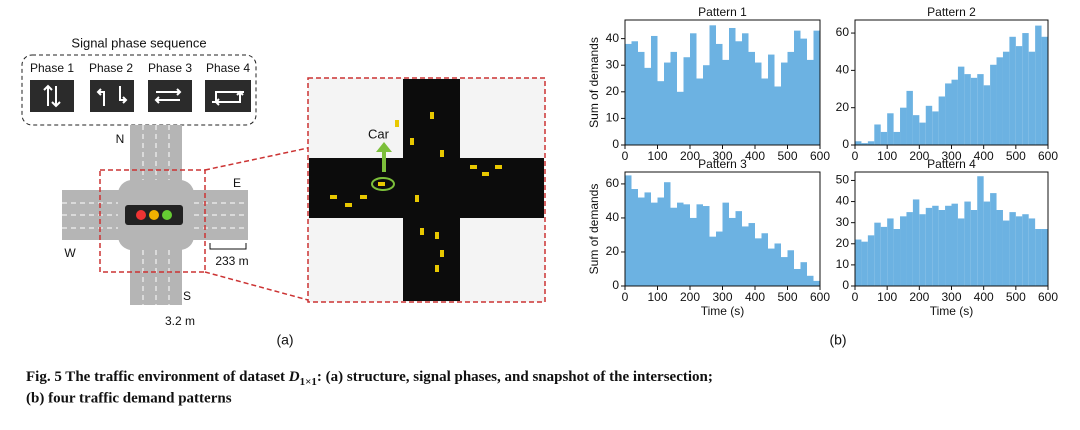 This screenshot has height=430, width=1080. What do you see at coordinates (855, 156) in the screenshot?
I see `x-tick-label: 0` at bounding box center [855, 156].